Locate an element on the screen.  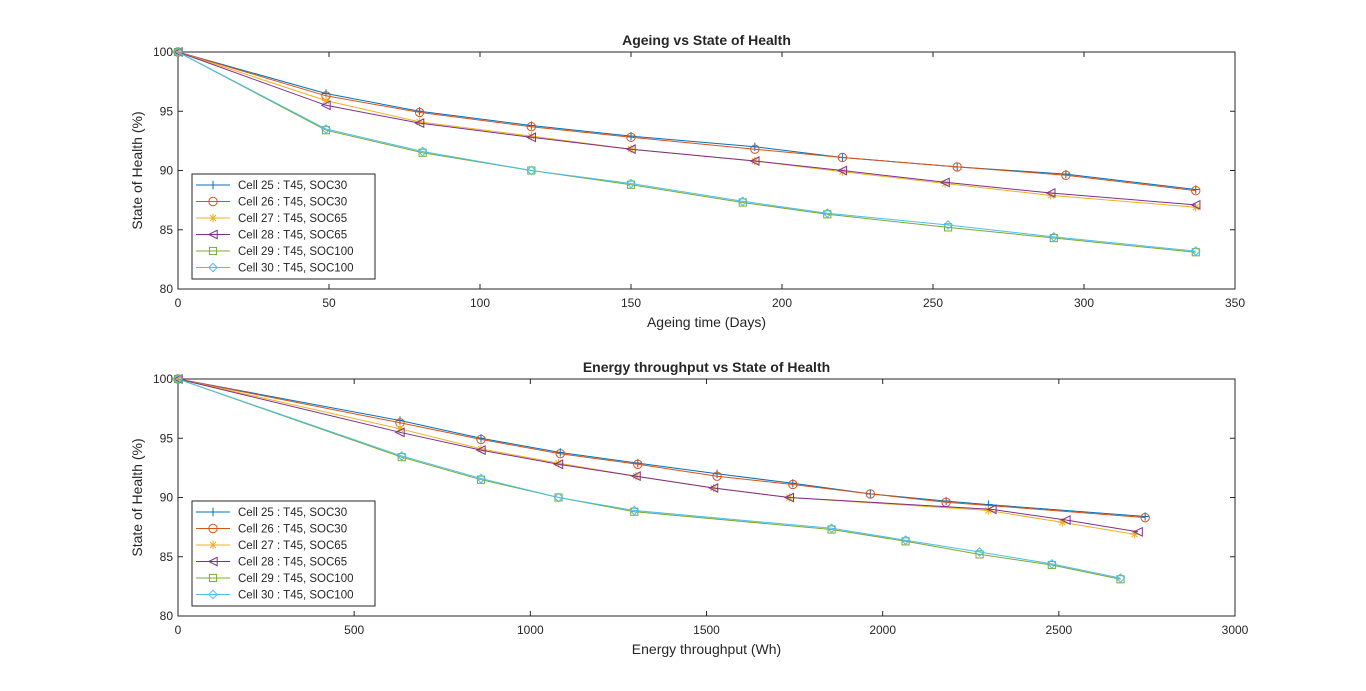
x-tick-label: 350 is located at coordinates (1235, 303).